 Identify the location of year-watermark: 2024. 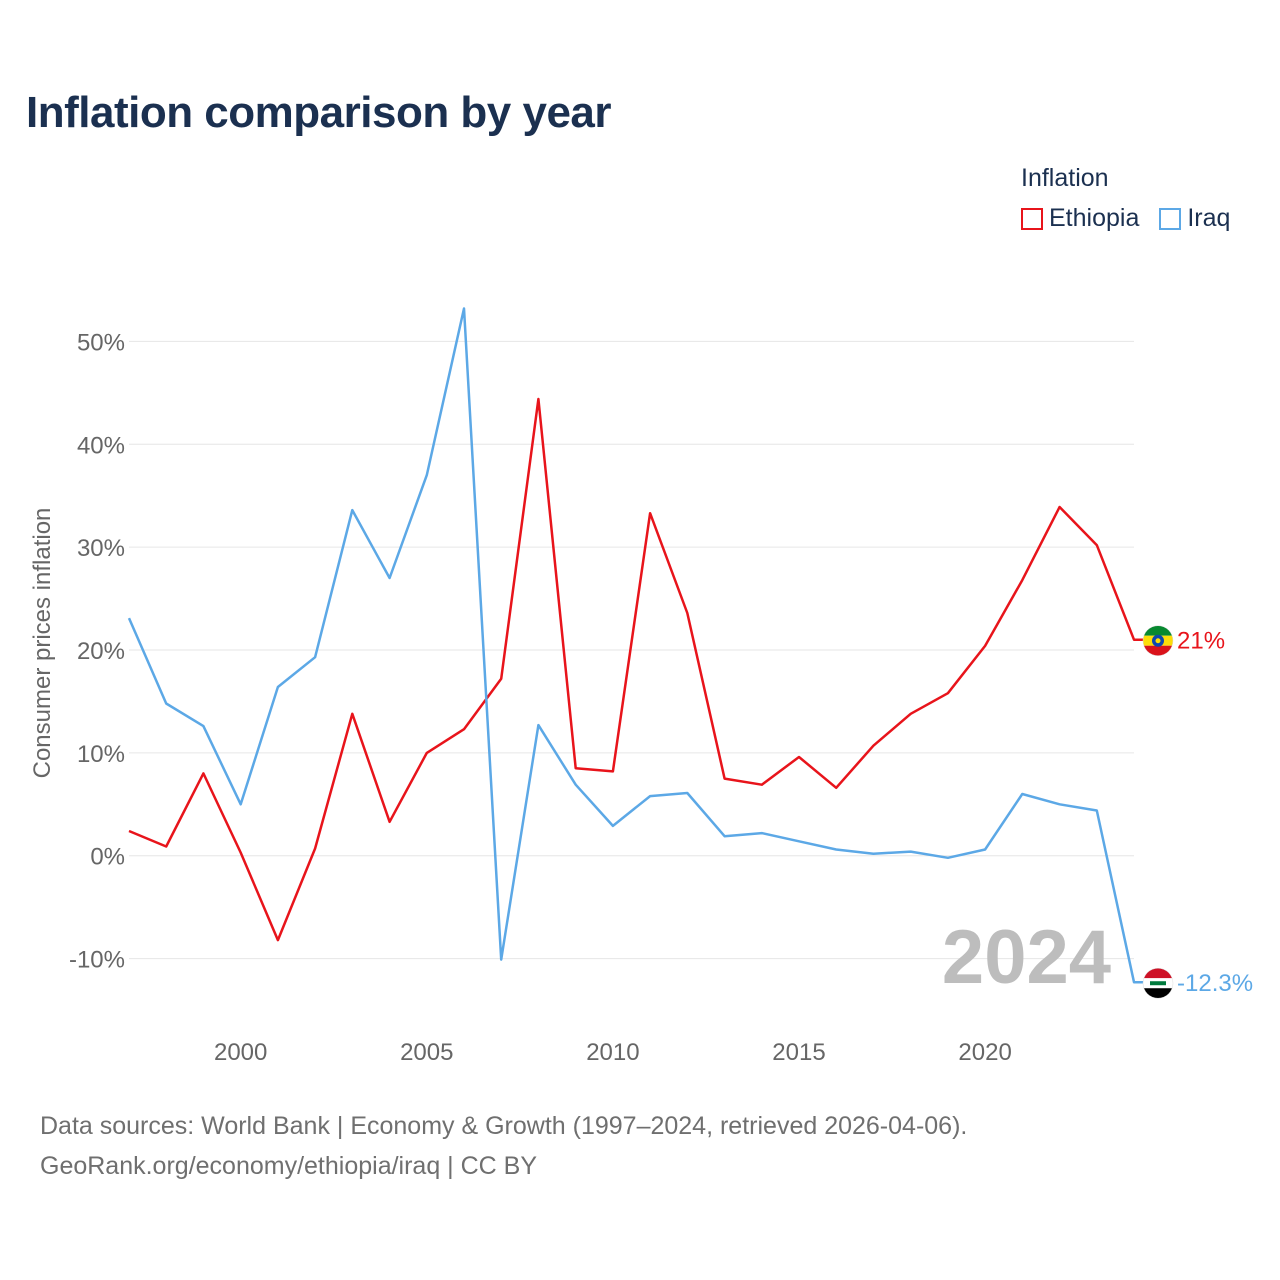
(1026, 957).